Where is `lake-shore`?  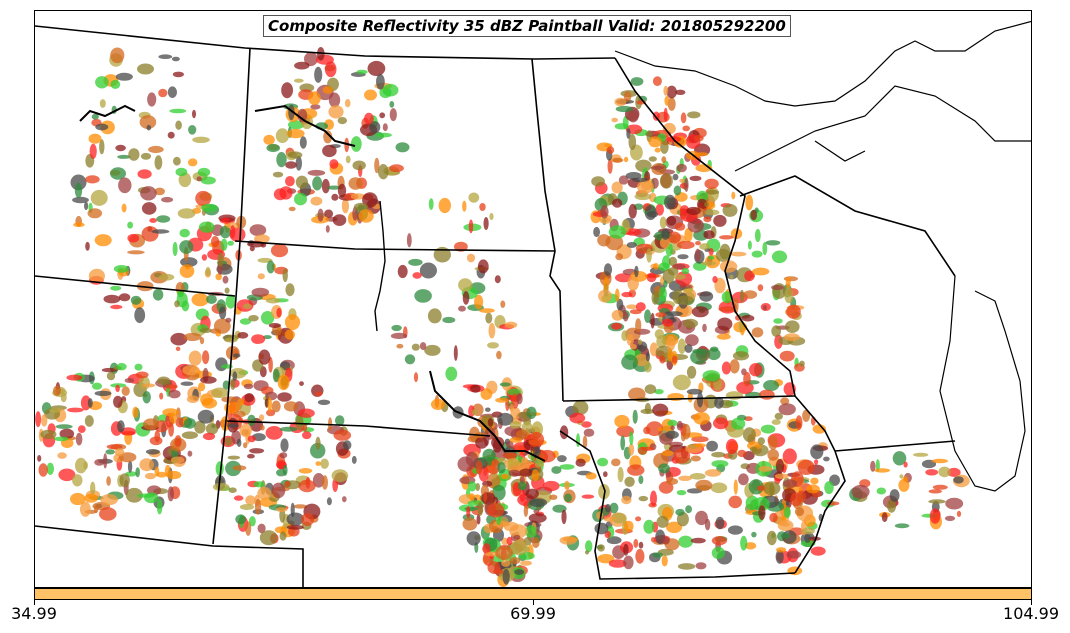 lake-shore is located at coordinates (982, 383).